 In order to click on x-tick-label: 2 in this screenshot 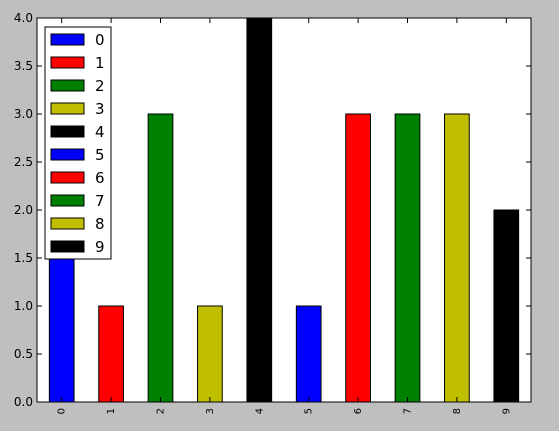, I will do `click(161, 411)`.